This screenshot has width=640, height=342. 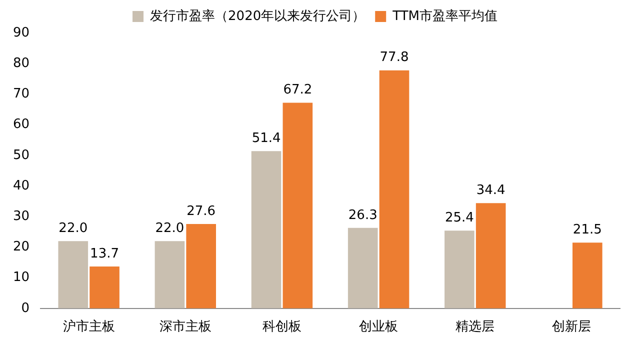 I want to click on x-tick-label: 精选层, so click(x=475, y=327).